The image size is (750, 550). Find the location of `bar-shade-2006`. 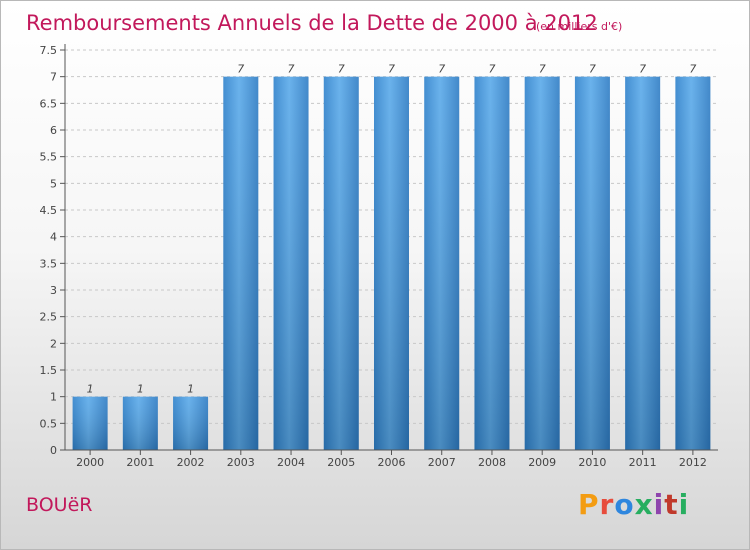

bar-shade-2006 is located at coordinates (391, 263).